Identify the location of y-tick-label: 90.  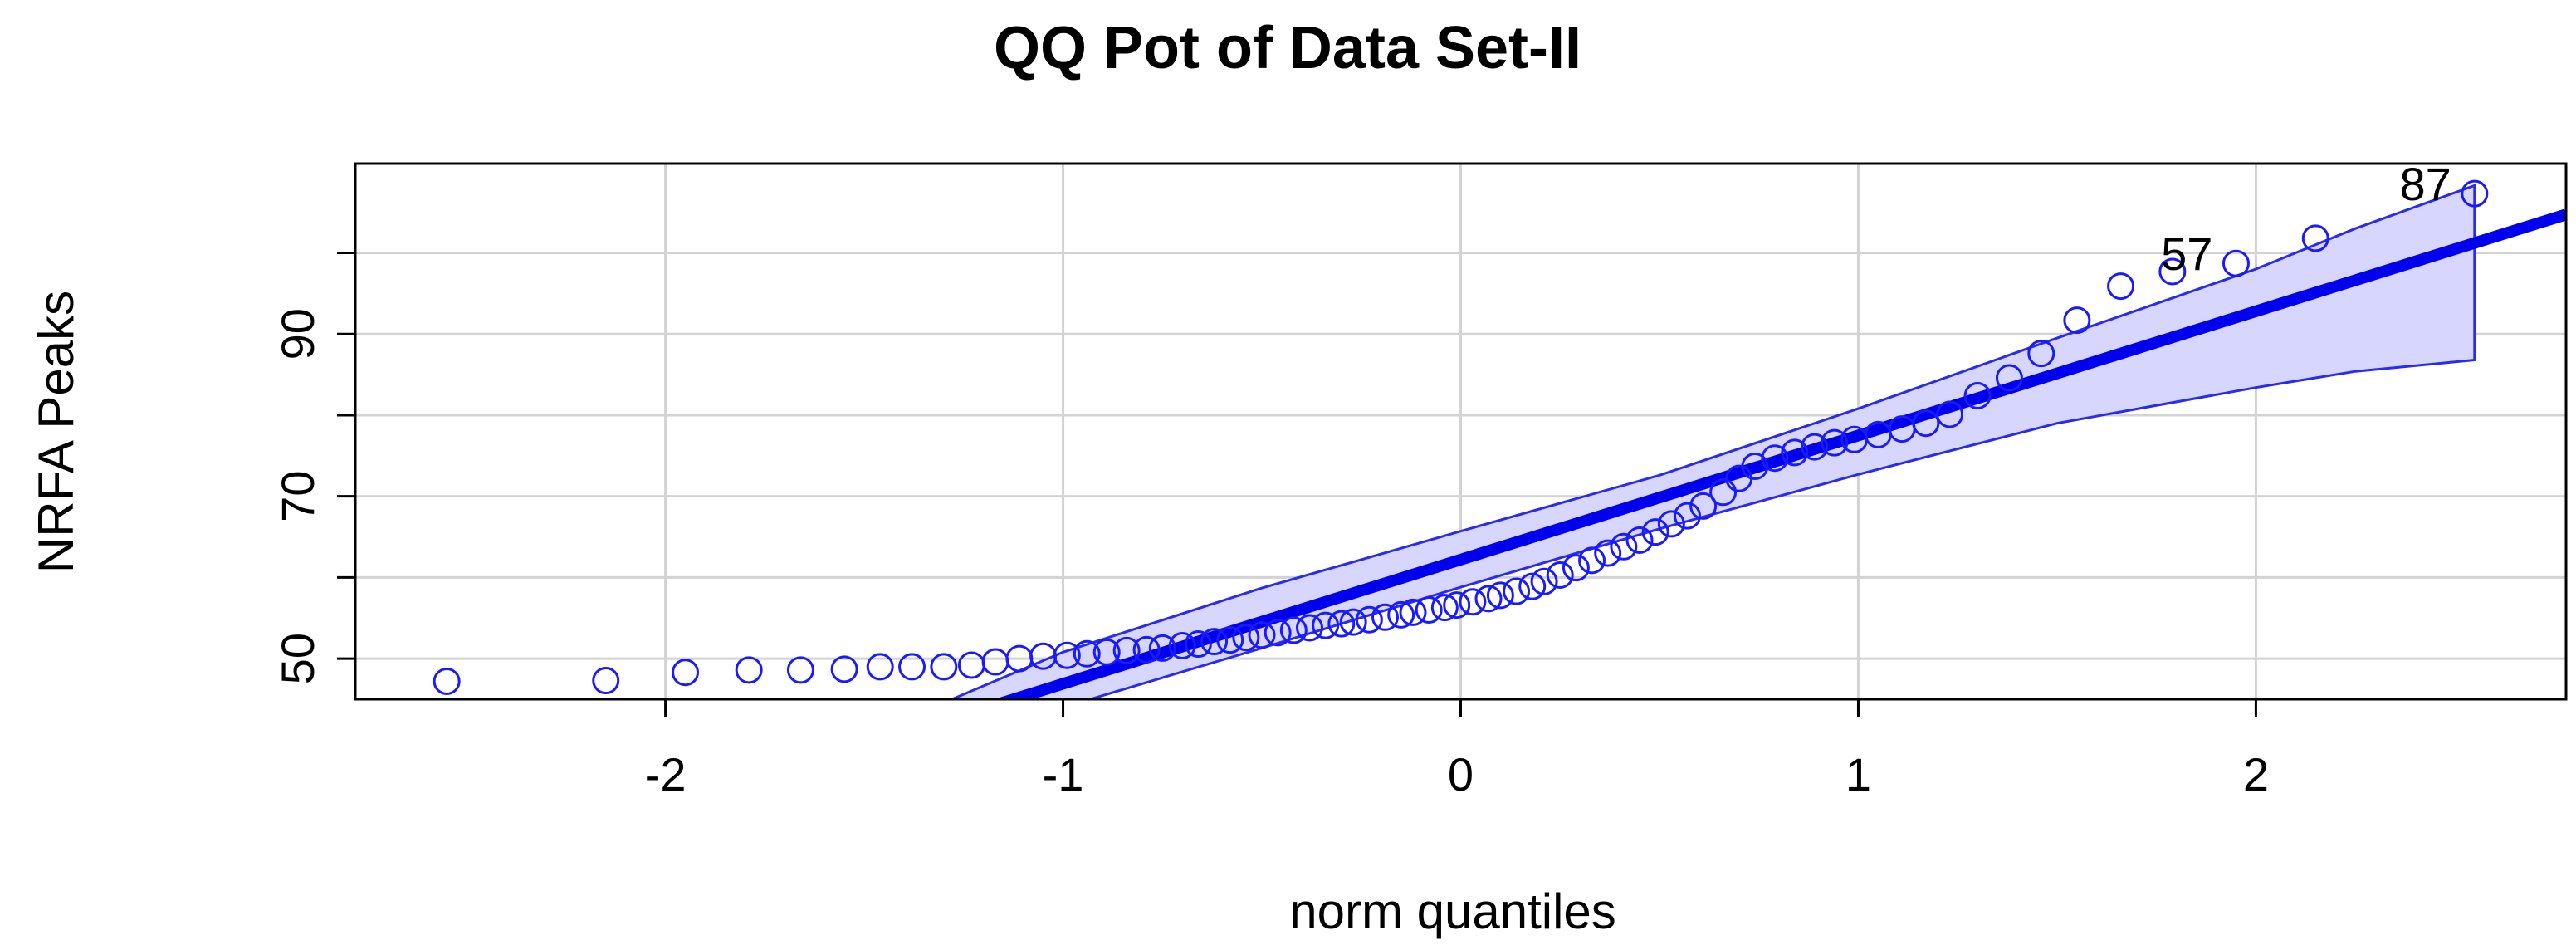
(297, 334).